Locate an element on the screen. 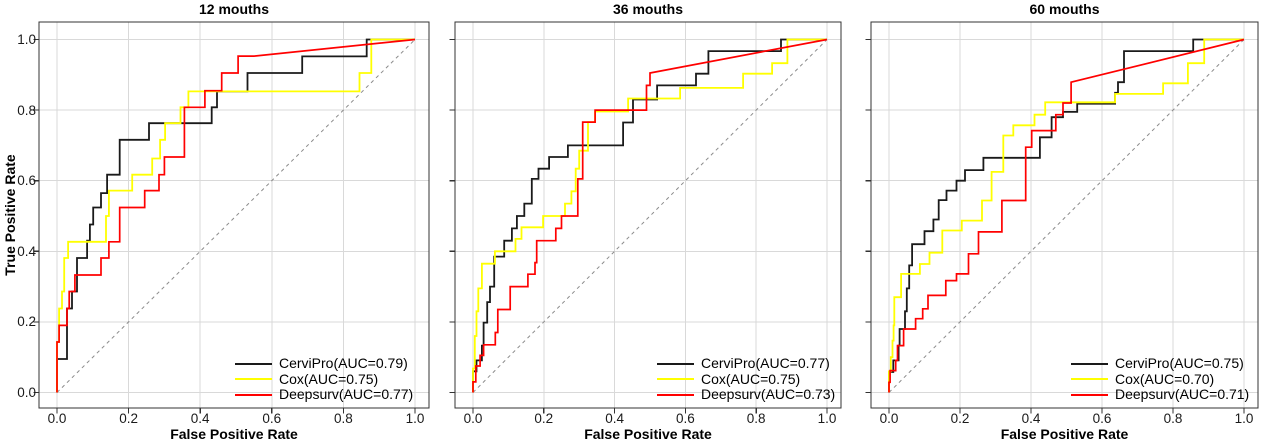 Image resolution: width=1268 pixels, height=444 pixels. legend-item: Deepsurv(AUC=0.71) is located at coordinates (1160, 395).